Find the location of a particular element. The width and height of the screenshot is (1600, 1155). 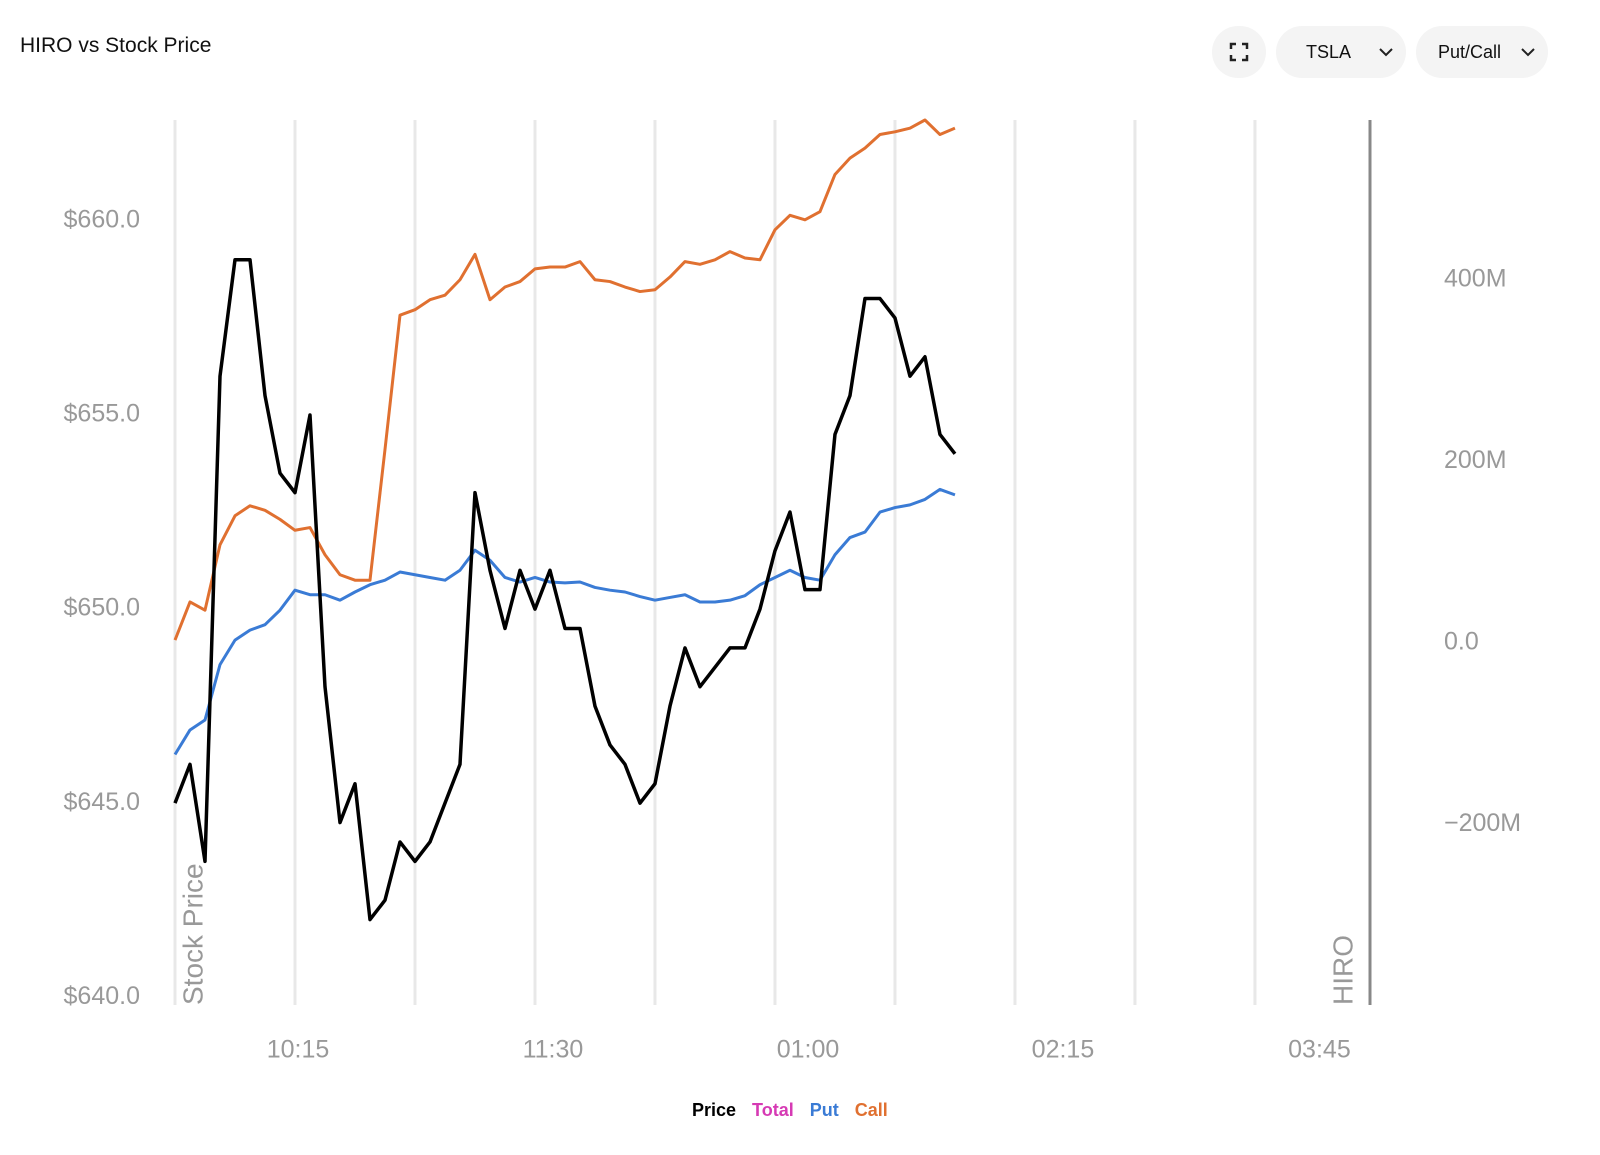

y2-tick-label: −200M is located at coordinates (1482, 823).